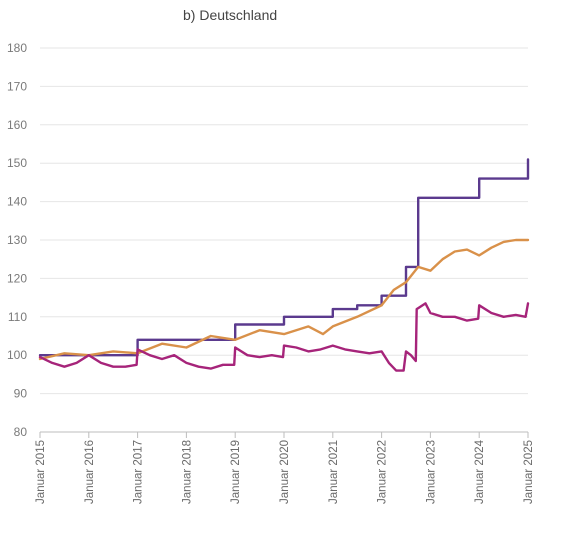  I want to click on y-tick-label: 170, so click(17, 86).